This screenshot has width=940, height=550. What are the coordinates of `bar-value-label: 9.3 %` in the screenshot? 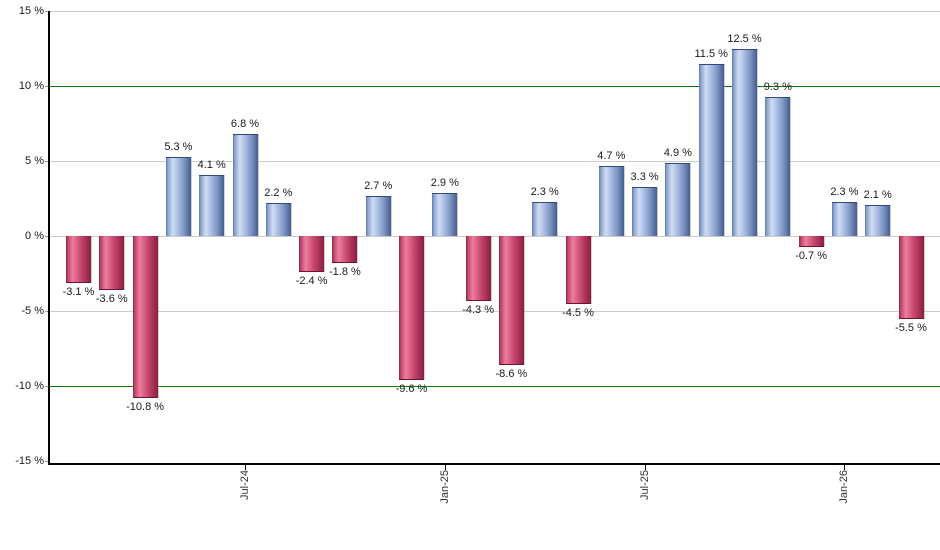 It's located at (777, 86).